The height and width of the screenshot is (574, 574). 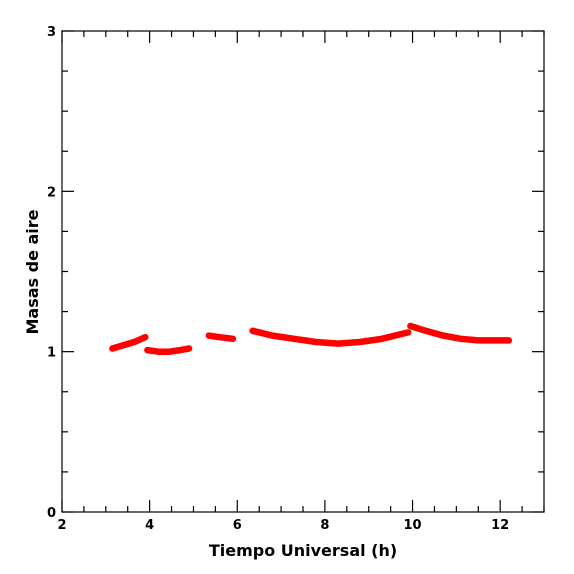 I want to click on y-tick-label: 0, so click(x=51, y=513).